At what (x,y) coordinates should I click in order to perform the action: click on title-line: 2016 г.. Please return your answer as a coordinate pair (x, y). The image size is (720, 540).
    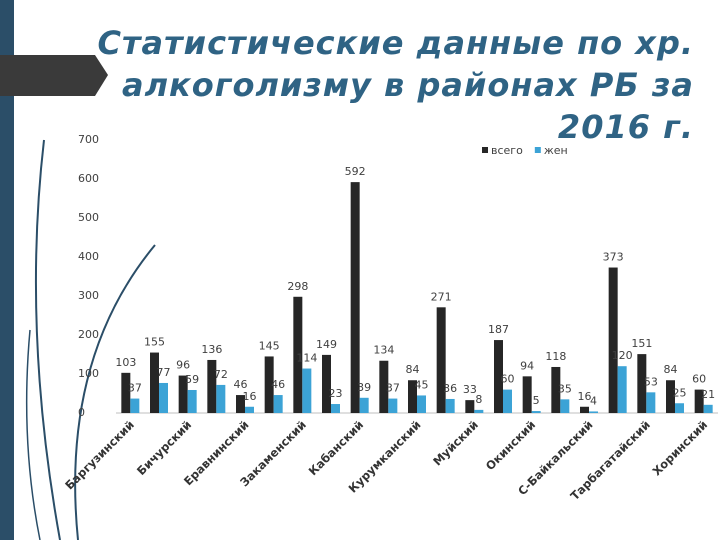
    Looking at the image, I should click on (625, 127).